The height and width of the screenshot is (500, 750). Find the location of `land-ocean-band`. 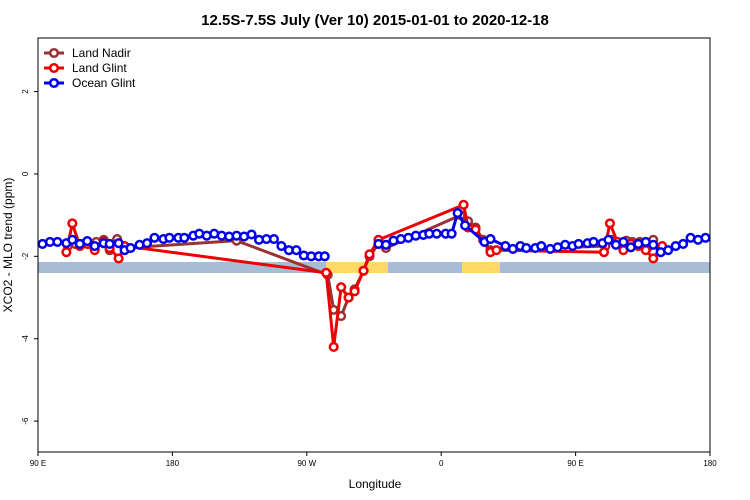

land-ocean-band is located at coordinates (374, 267).